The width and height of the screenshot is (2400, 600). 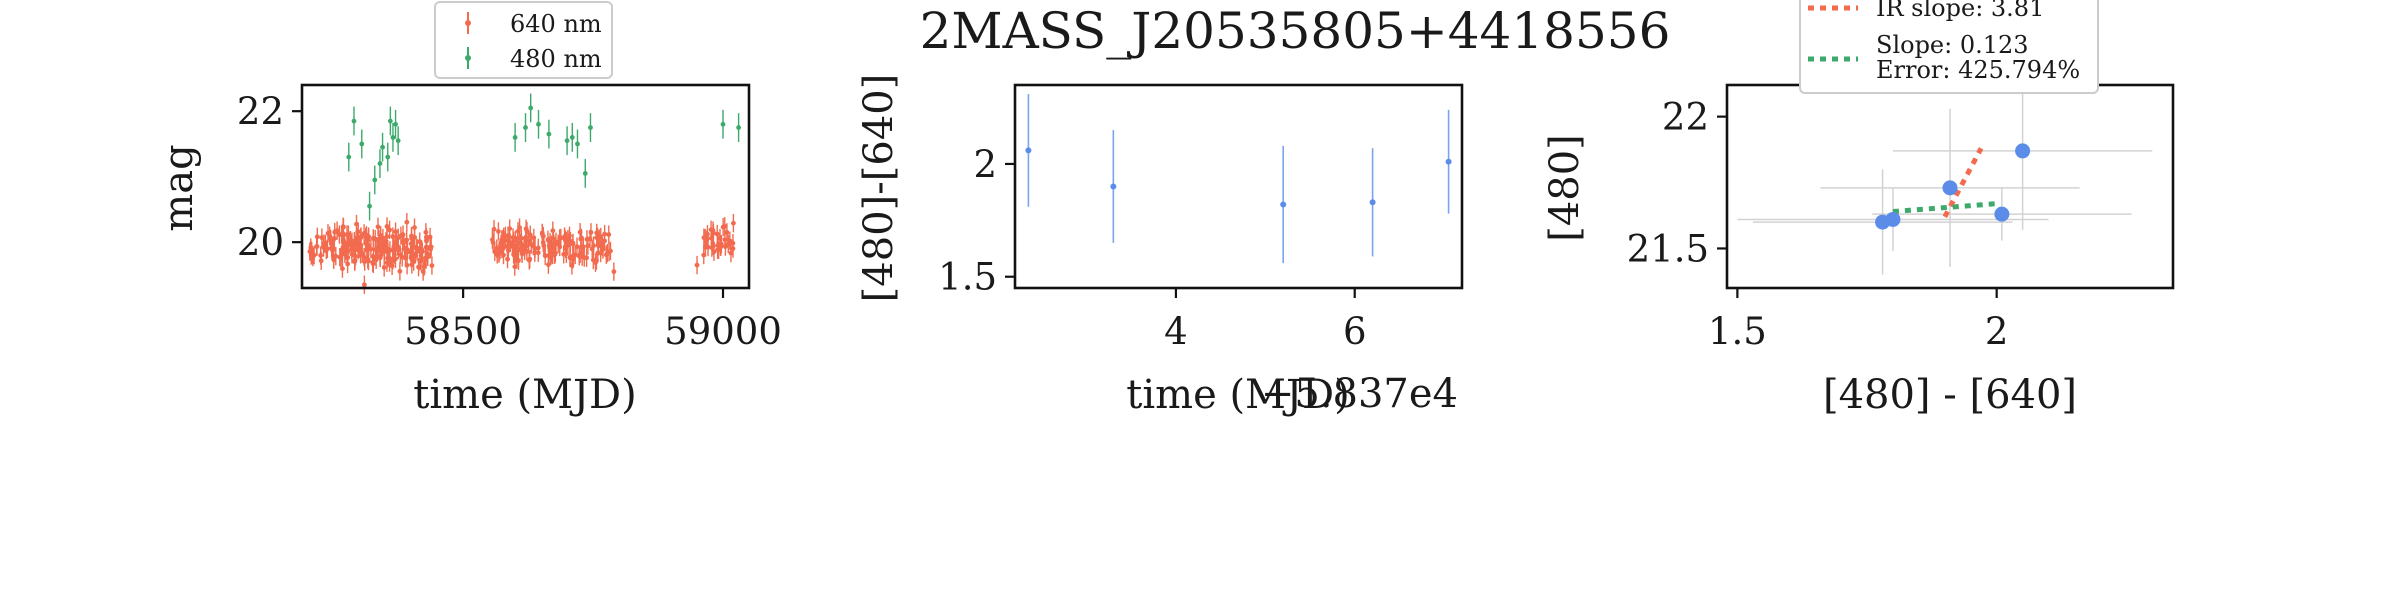 What do you see at coordinates (509, 221) in the screenshot?
I see `lightcurve-ticks: 58500 59000 20 22` at bounding box center [509, 221].